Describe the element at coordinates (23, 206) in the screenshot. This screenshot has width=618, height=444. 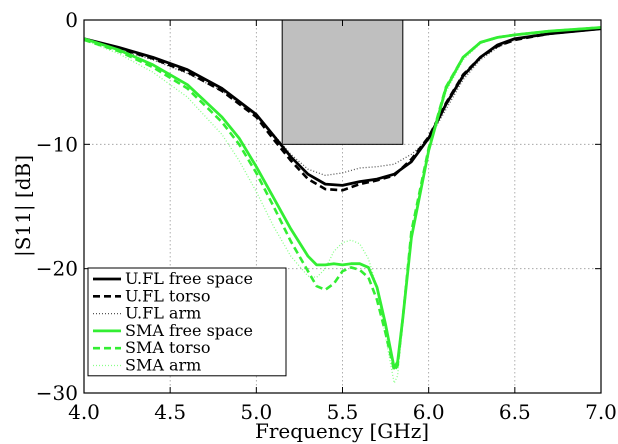
I see `y-axis-label: |S11| [dB]` at that location.